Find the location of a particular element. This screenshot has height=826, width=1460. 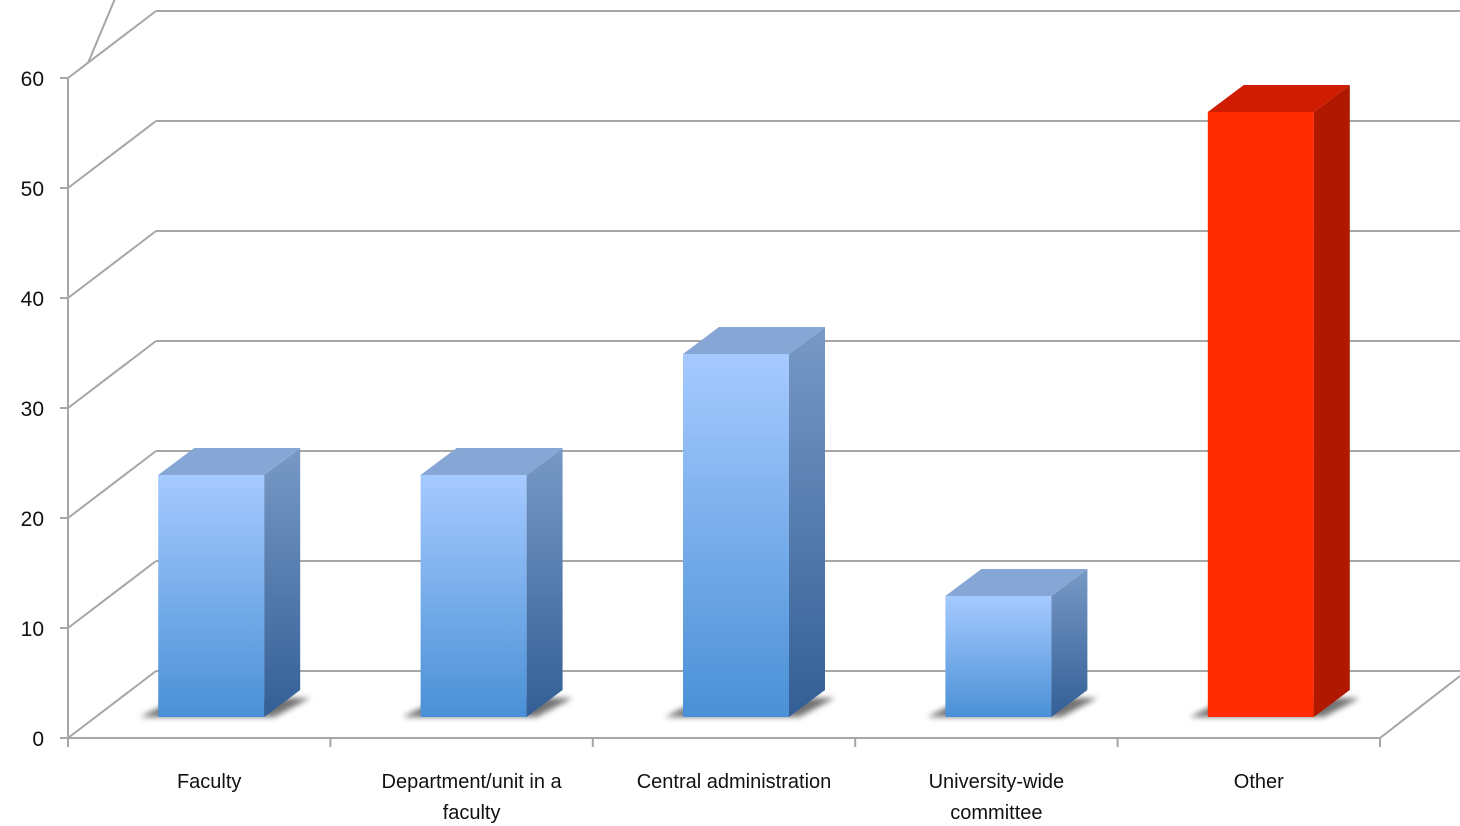

x-category-label: Central administration is located at coordinates (734, 782).